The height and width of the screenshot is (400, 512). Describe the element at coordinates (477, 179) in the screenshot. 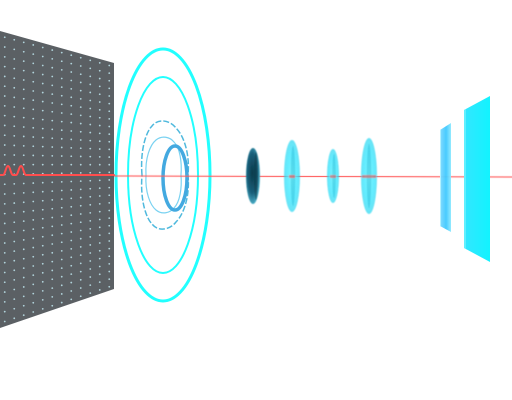

I see `end-plate` at that location.